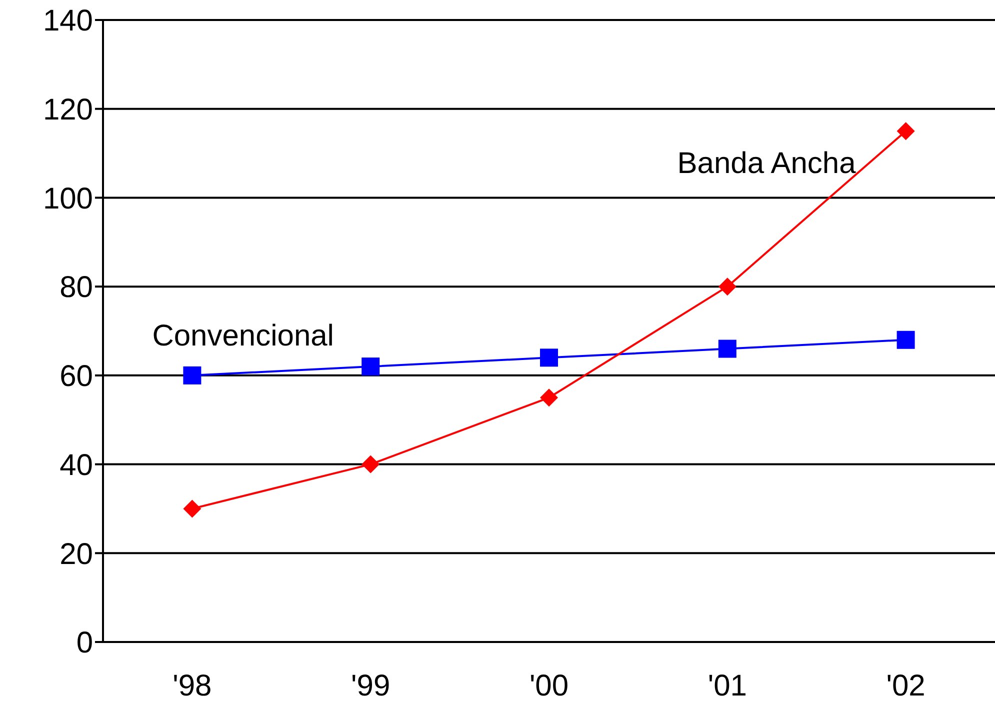 This screenshot has height=720, width=995. Describe the element at coordinates (906, 685) in the screenshot. I see `x-tick-label: '02` at that location.